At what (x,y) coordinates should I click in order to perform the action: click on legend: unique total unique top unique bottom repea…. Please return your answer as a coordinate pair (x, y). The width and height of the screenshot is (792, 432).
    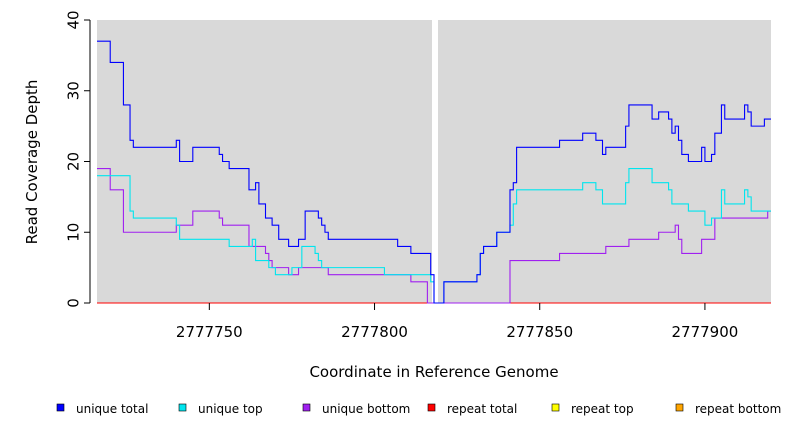
    Looking at the image, I should click on (418, 409).